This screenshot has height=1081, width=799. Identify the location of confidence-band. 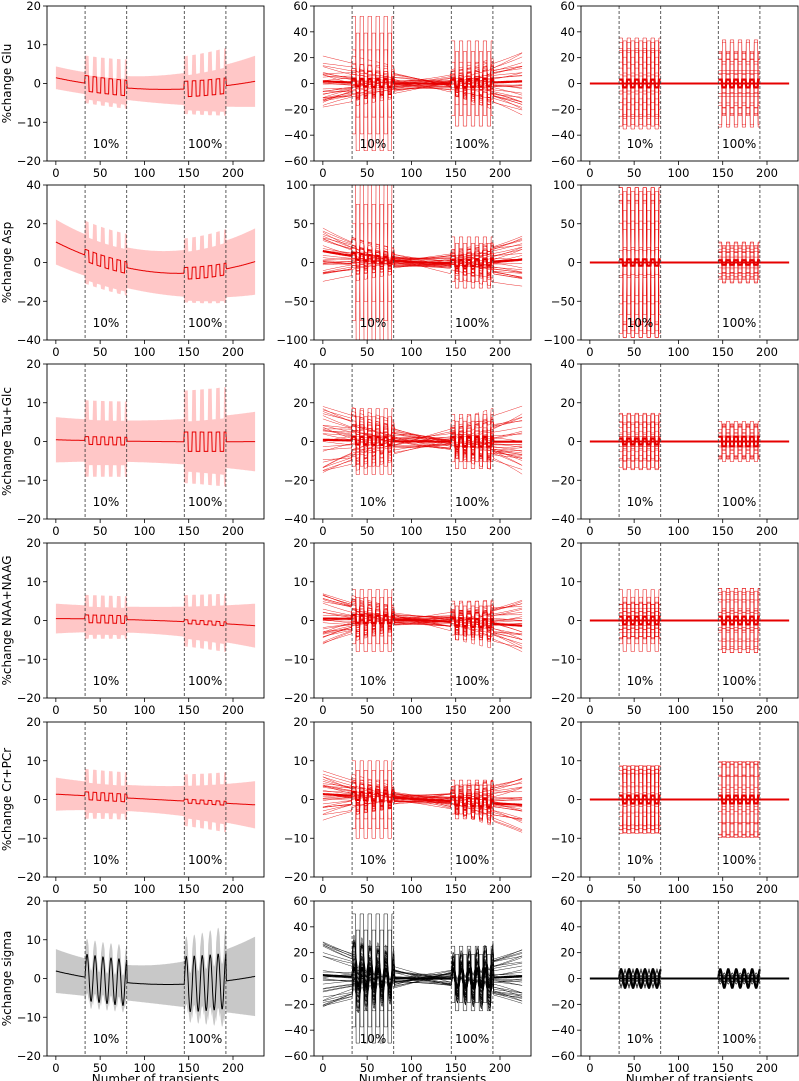
(155, 976).